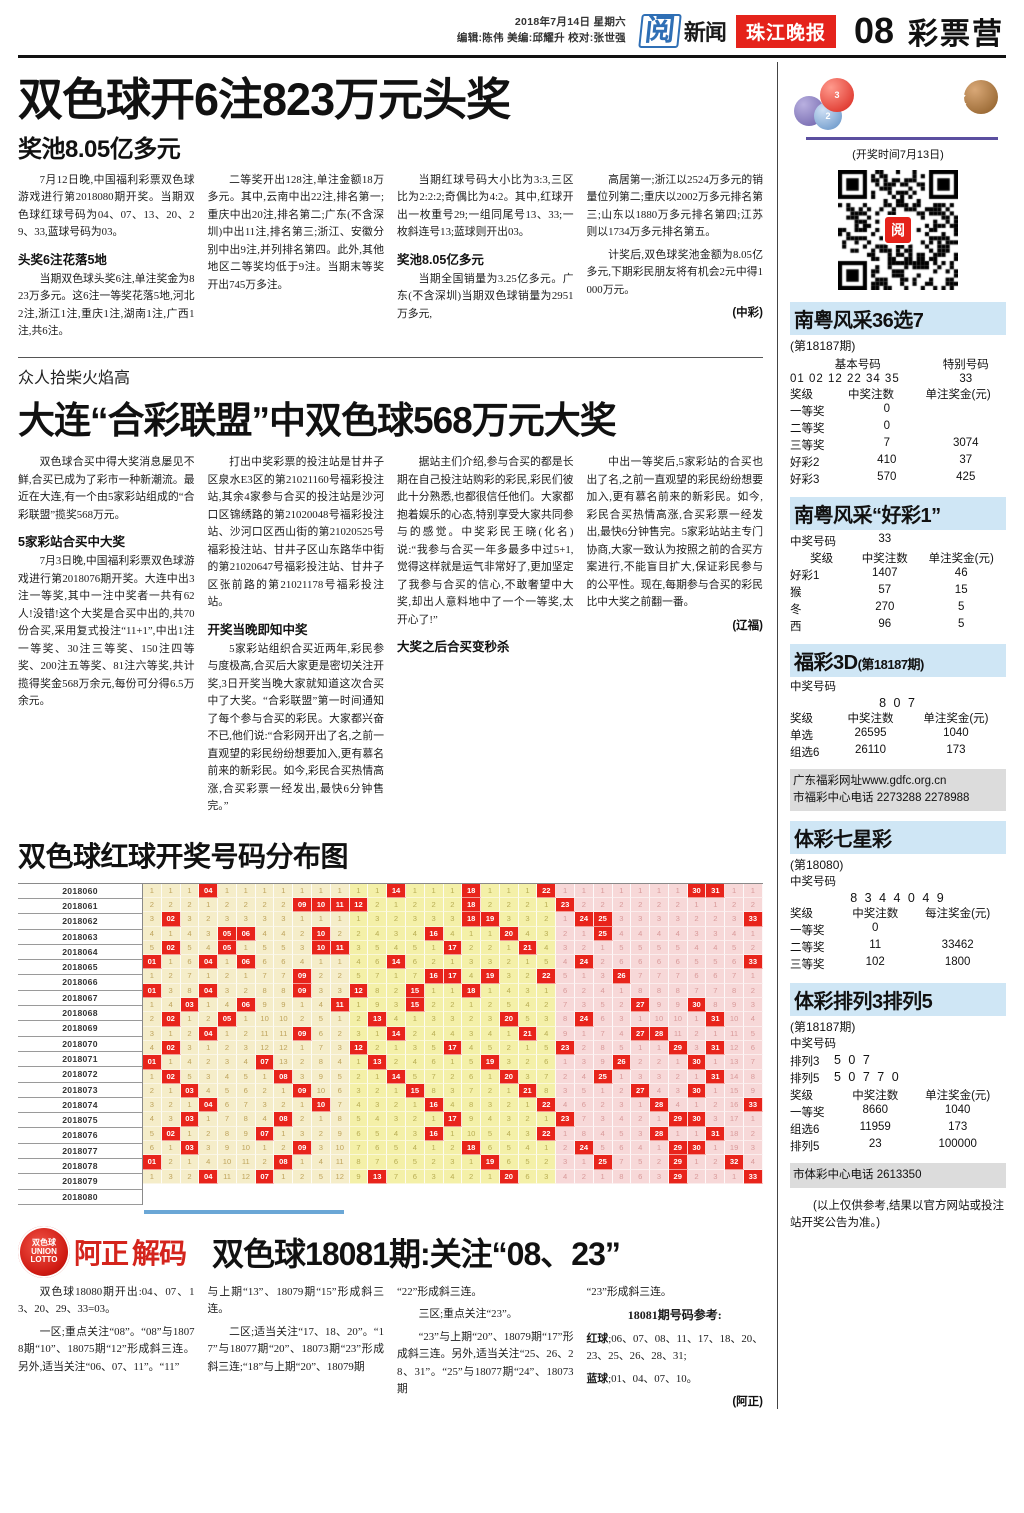  What do you see at coordinates (209, 1033) in the screenshot?
I see `chart-cell-hit: 04` at bounding box center [209, 1033].